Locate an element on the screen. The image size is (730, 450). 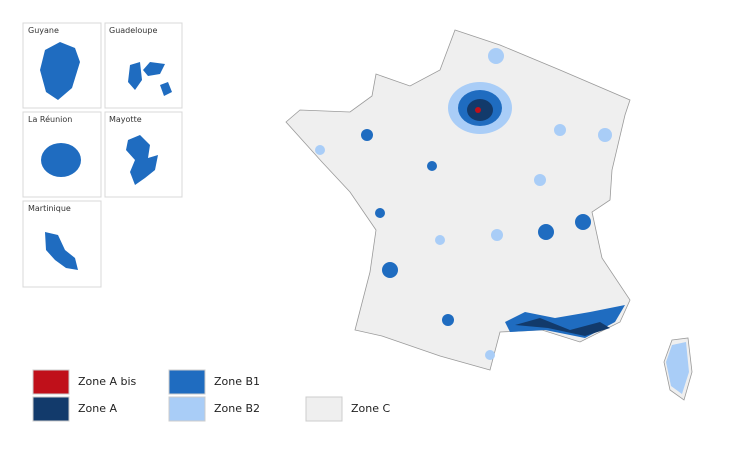
inset-box is located at coordinates (143, 65).